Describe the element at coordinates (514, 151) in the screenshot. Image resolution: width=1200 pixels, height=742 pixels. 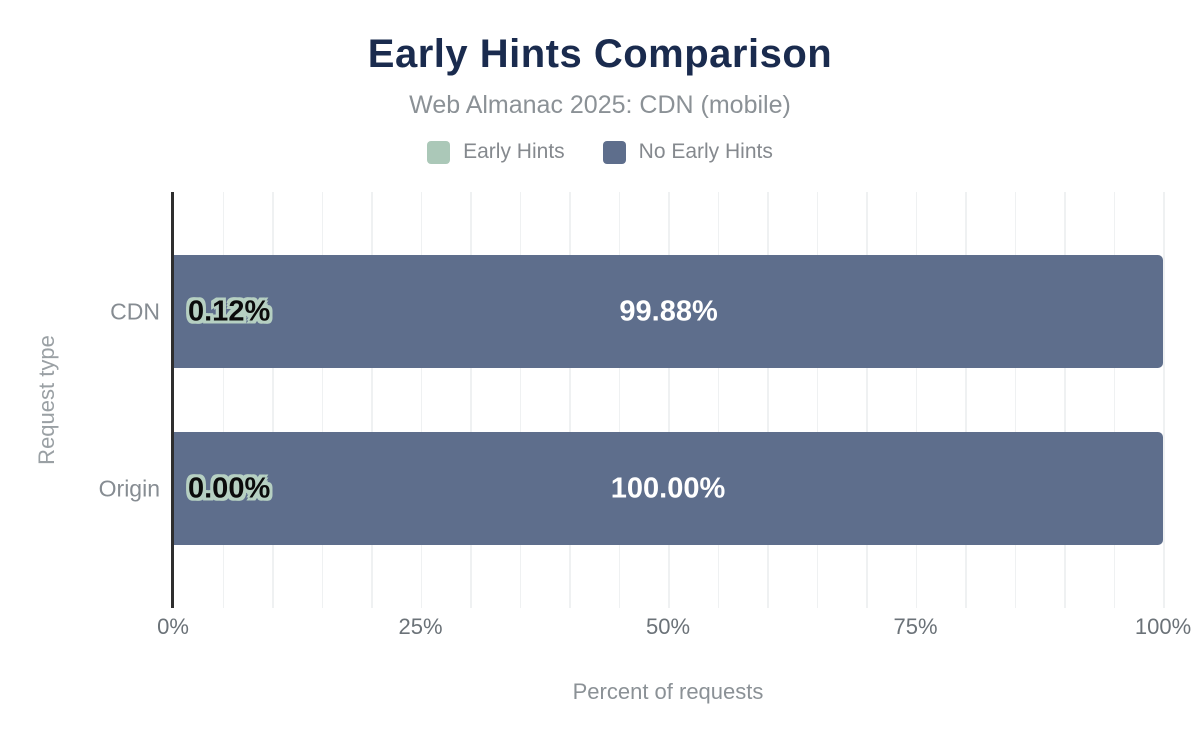
I see `legend-label-early-hints: Early Hints` at that location.